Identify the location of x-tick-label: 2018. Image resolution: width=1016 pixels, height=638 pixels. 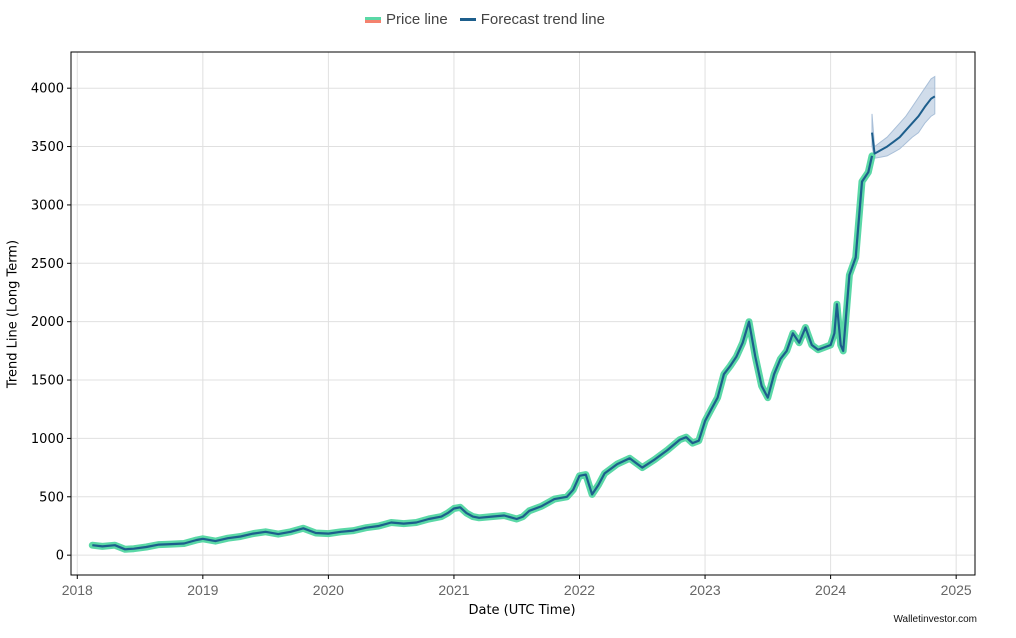
(77, 590).